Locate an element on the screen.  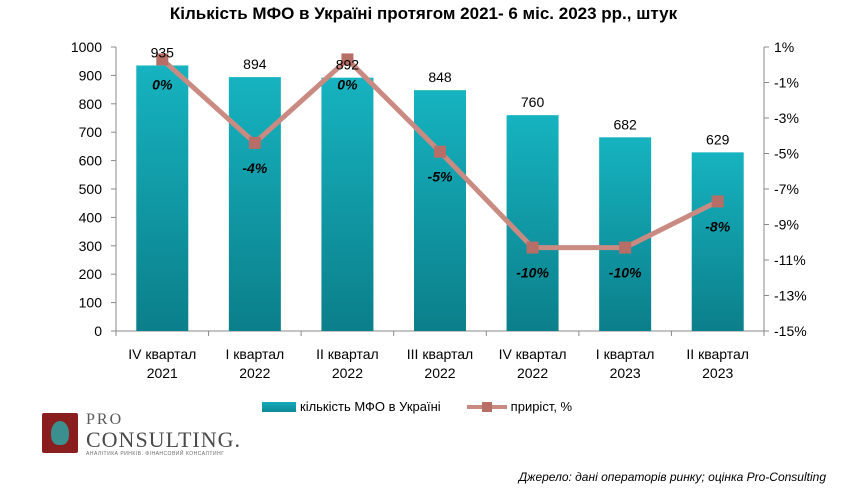
bar-value-label: 629 is located at coordinates (718, 139).